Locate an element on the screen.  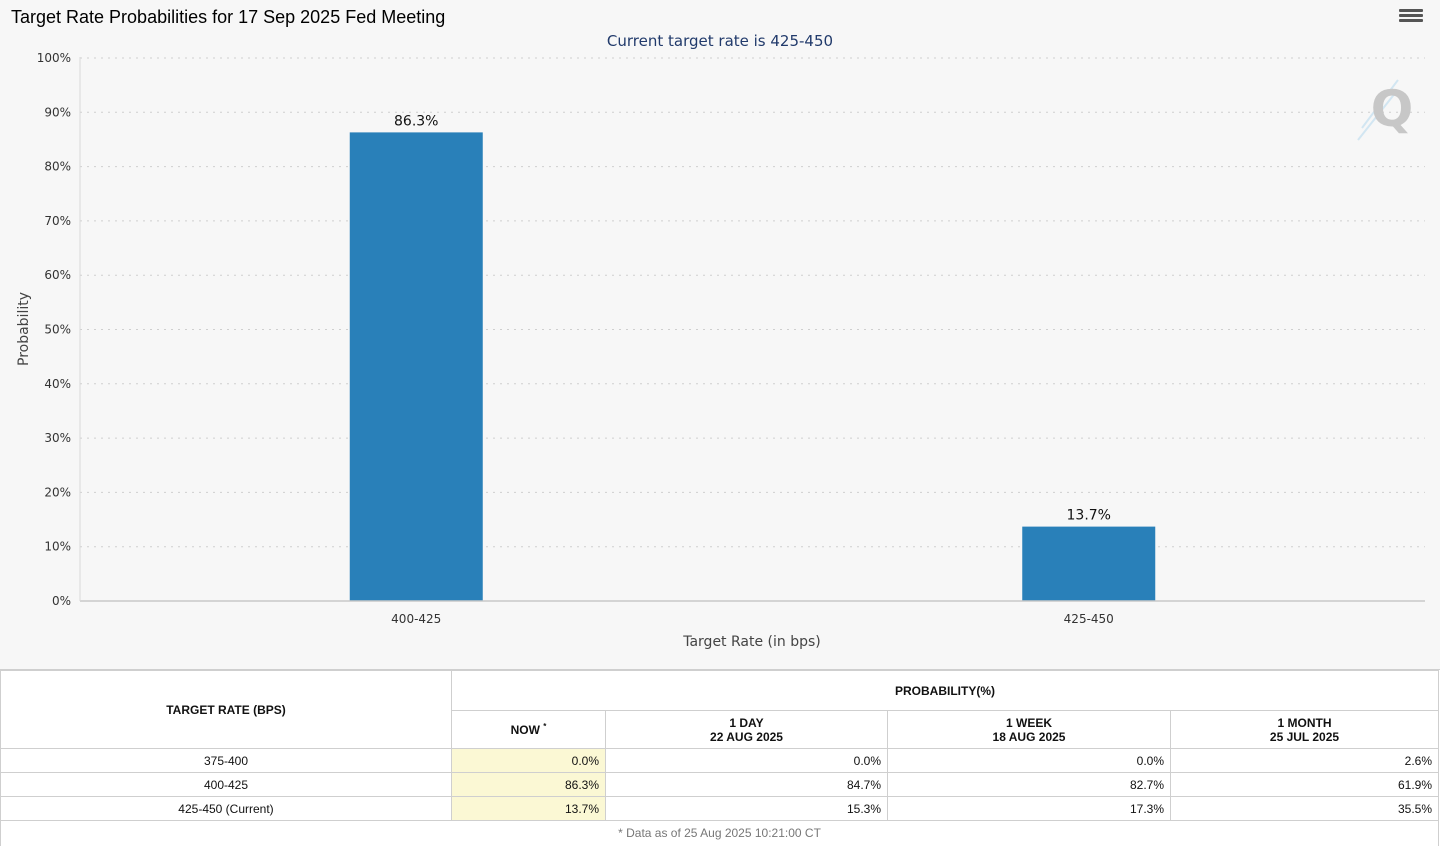
table-footnote: * Data as of 25 Aug 2025 10:21:00 CT is located at coordinates (719, 833).